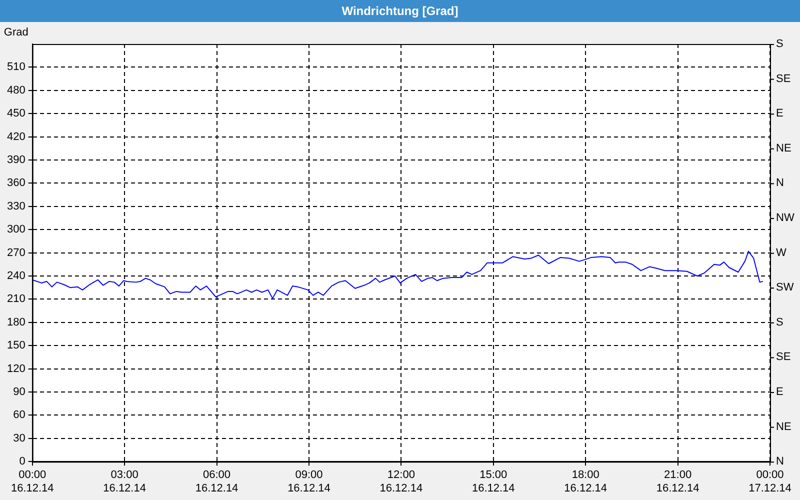 This screenshot has height=500, width=800. Describe the element at coordinates (16, 67) in the screenshot. I see `y-tick-label: 510` at that location.